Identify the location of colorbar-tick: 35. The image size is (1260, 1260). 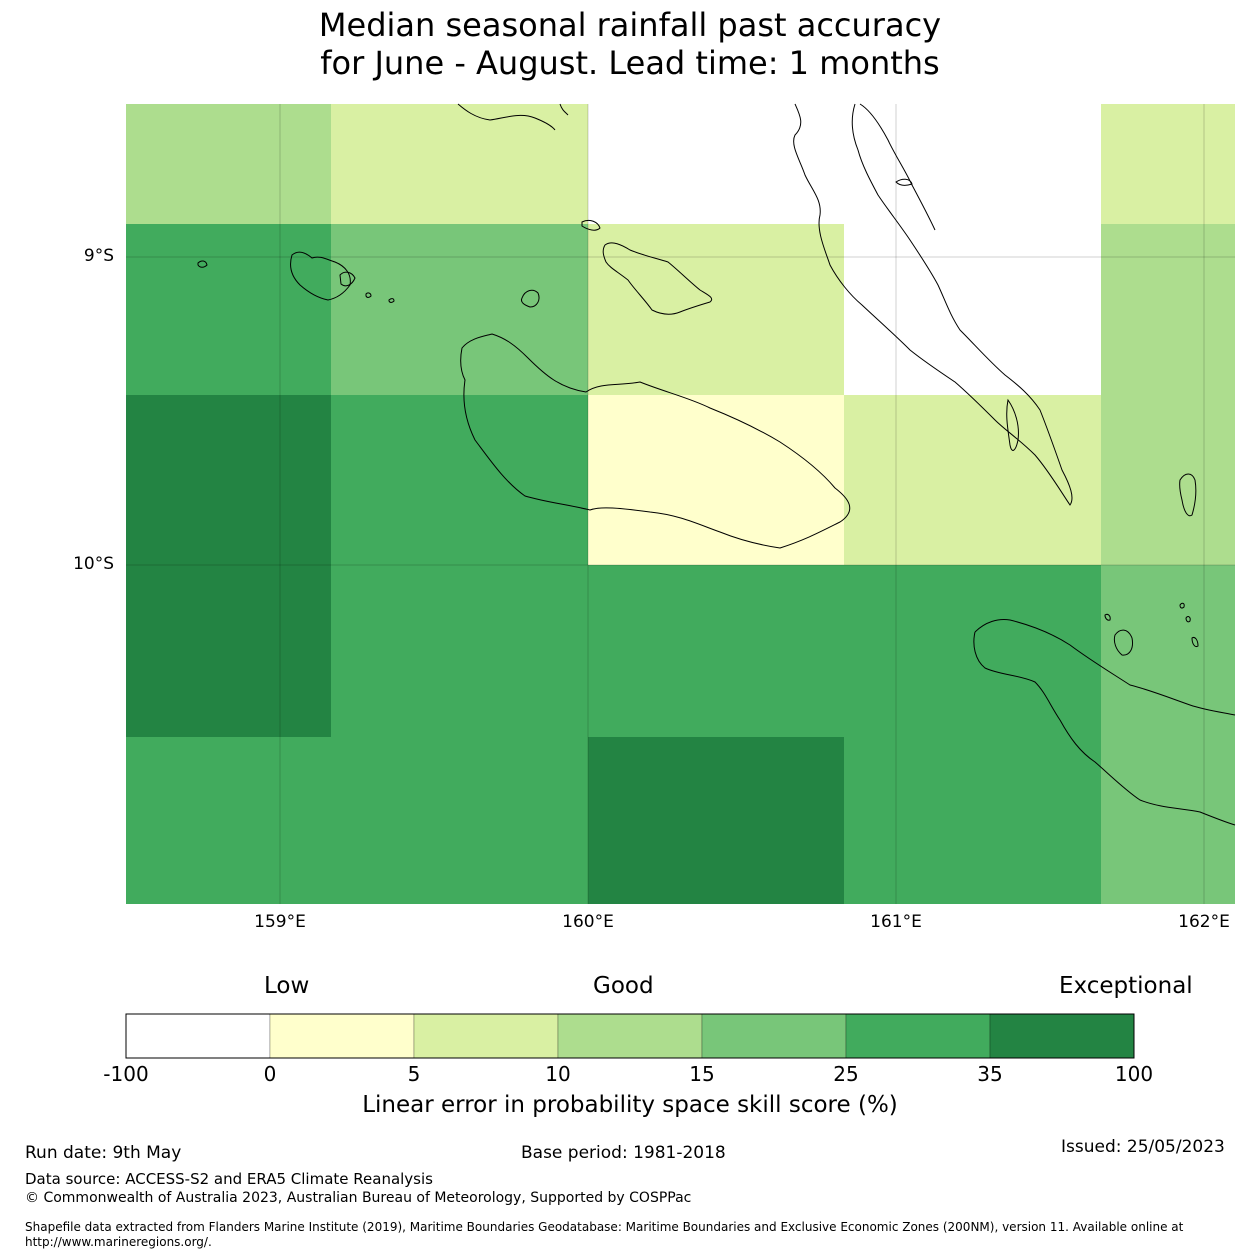
(990, 1074).